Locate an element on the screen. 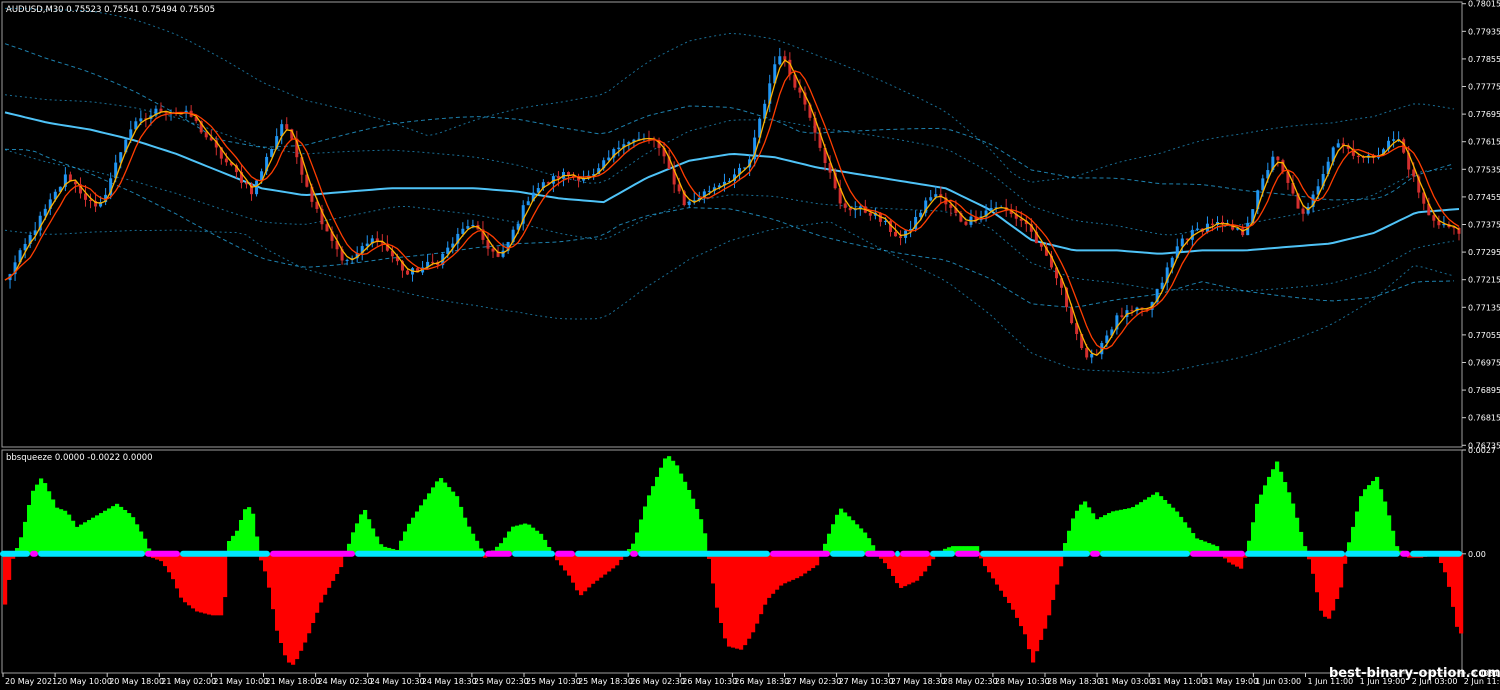 The image size is (1500, 690). watermark: best-binary-option.com is located at coordinates (1414, 673).